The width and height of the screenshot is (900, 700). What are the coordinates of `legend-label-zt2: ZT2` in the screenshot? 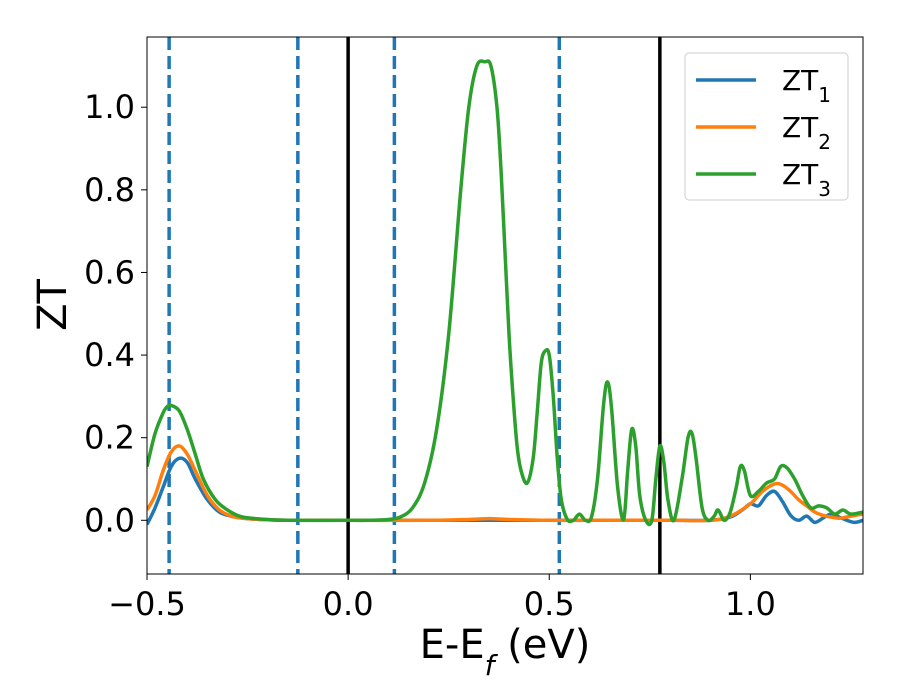 It's located at (806, 132).